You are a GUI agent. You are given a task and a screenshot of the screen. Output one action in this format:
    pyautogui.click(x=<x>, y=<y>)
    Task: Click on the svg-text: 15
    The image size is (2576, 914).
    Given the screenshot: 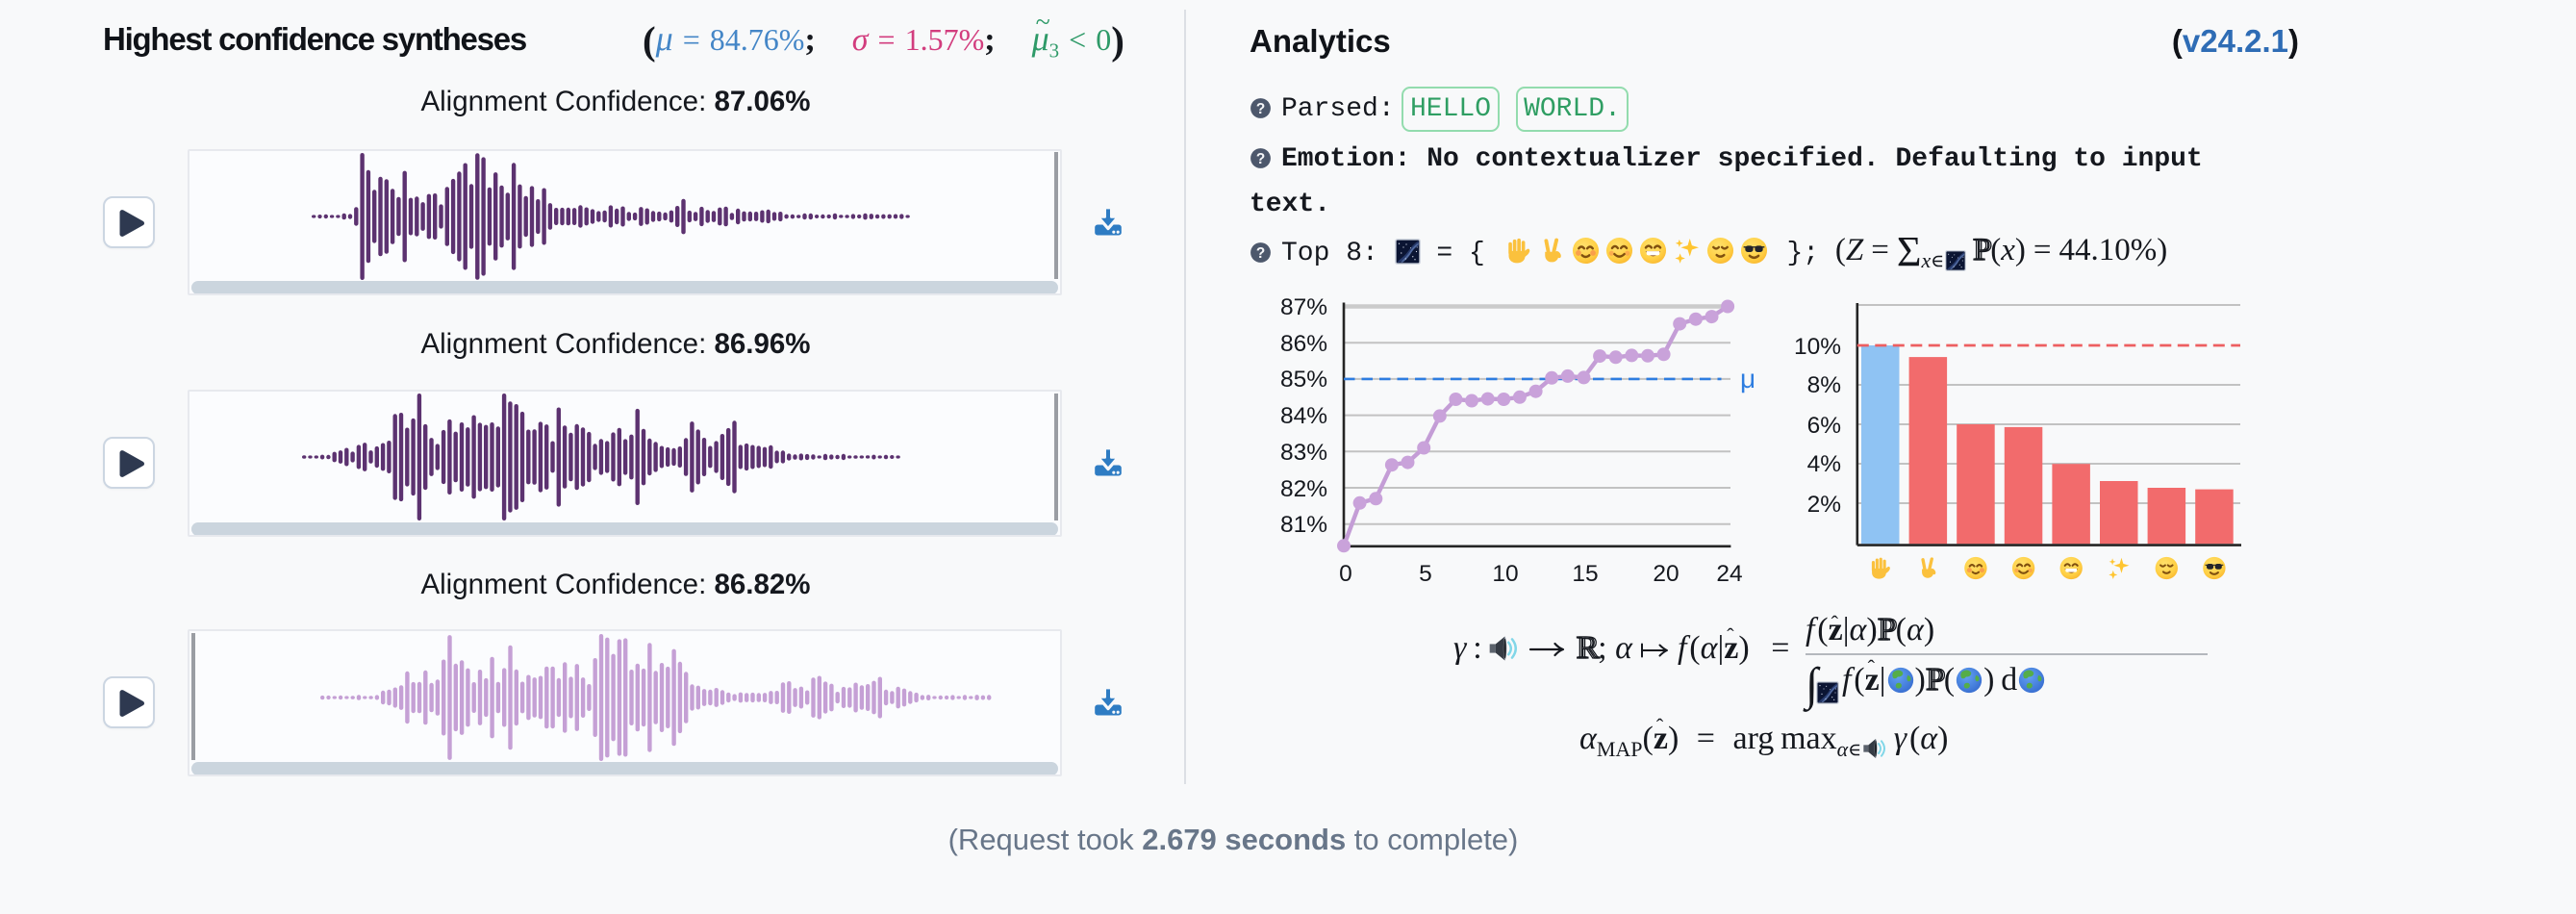 What is the action you would take?
    pyautogui.click(x=1585, y=574)
    